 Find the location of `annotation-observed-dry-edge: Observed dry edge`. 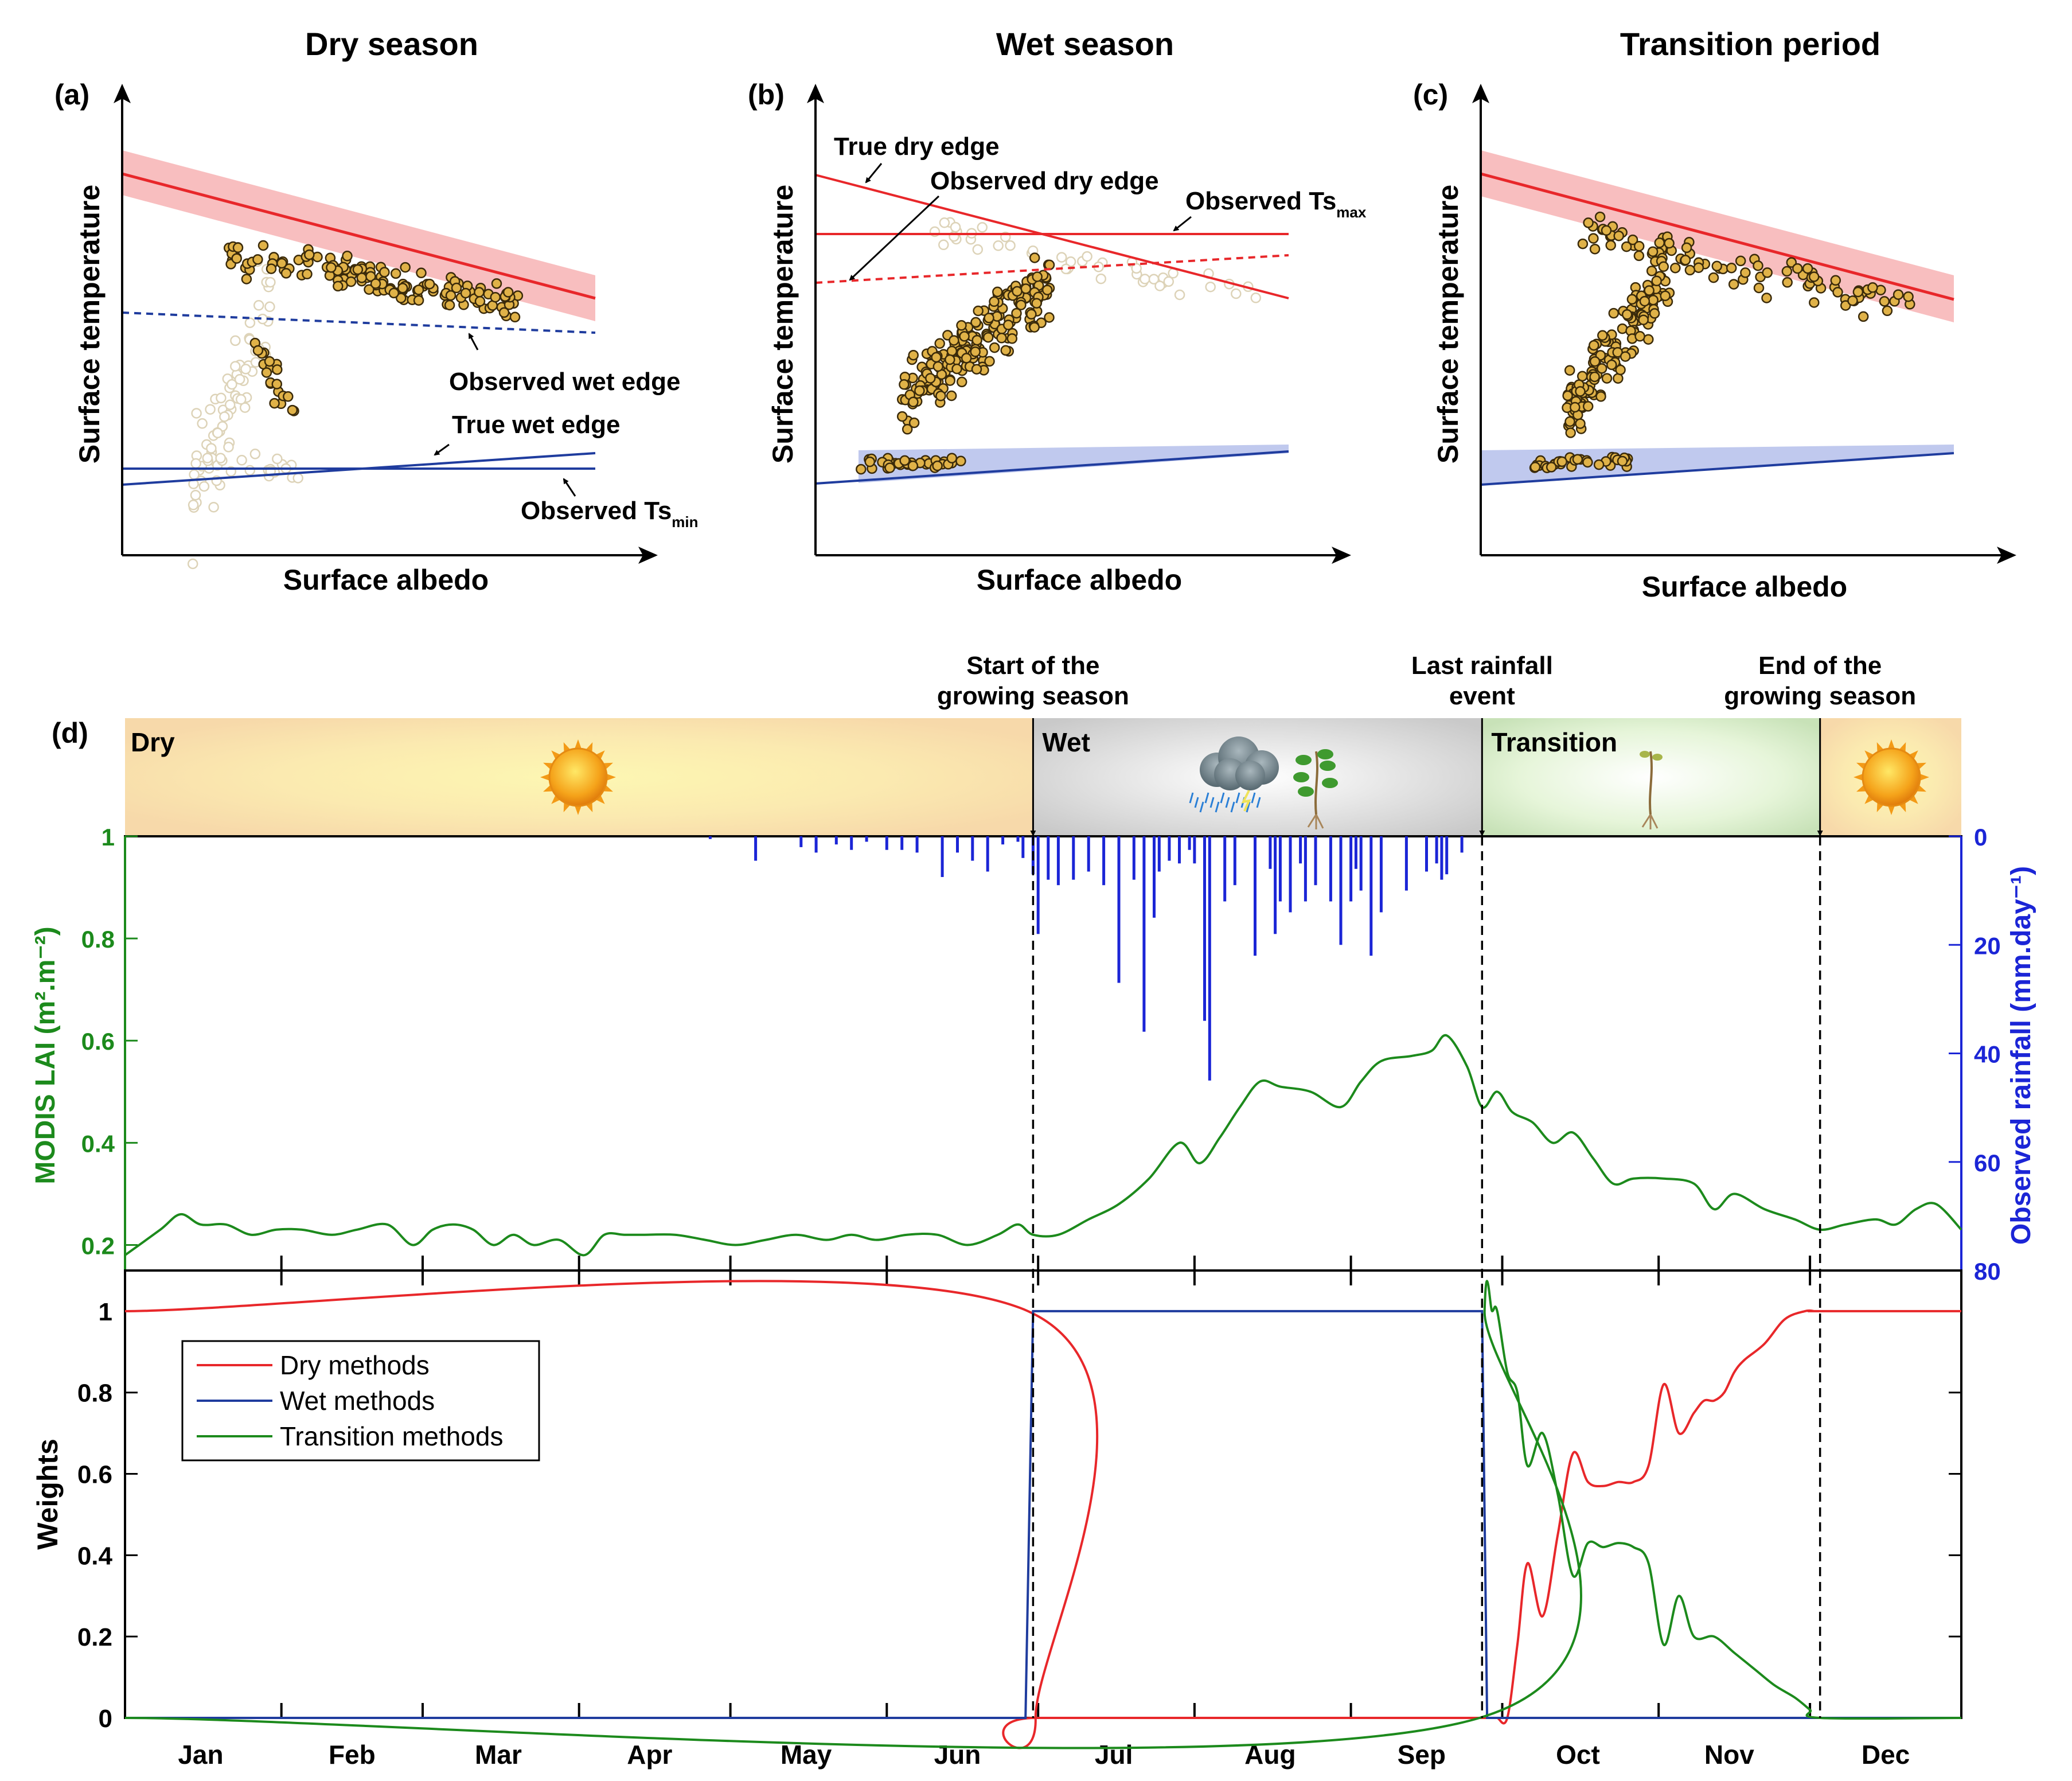

annotation-observed-dry-edge: Observed dry edge is located at coordinates (1044, 181).